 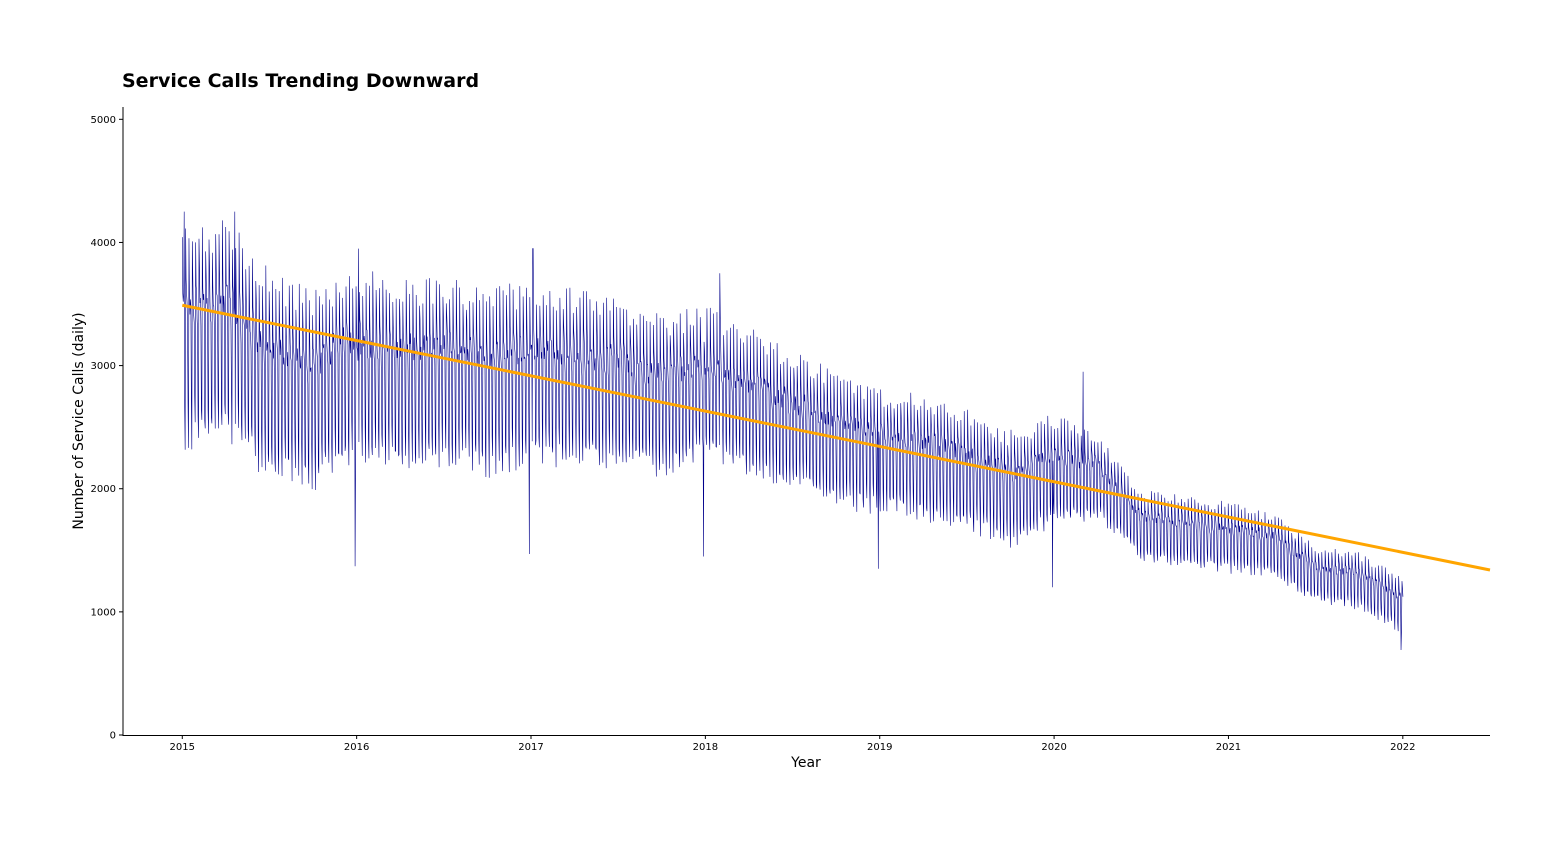 What do you see at coordinates (300, 81) in the screenshot?
I see `chart-title: Service Calls Trending Downward` at bounding box center [300, 81].